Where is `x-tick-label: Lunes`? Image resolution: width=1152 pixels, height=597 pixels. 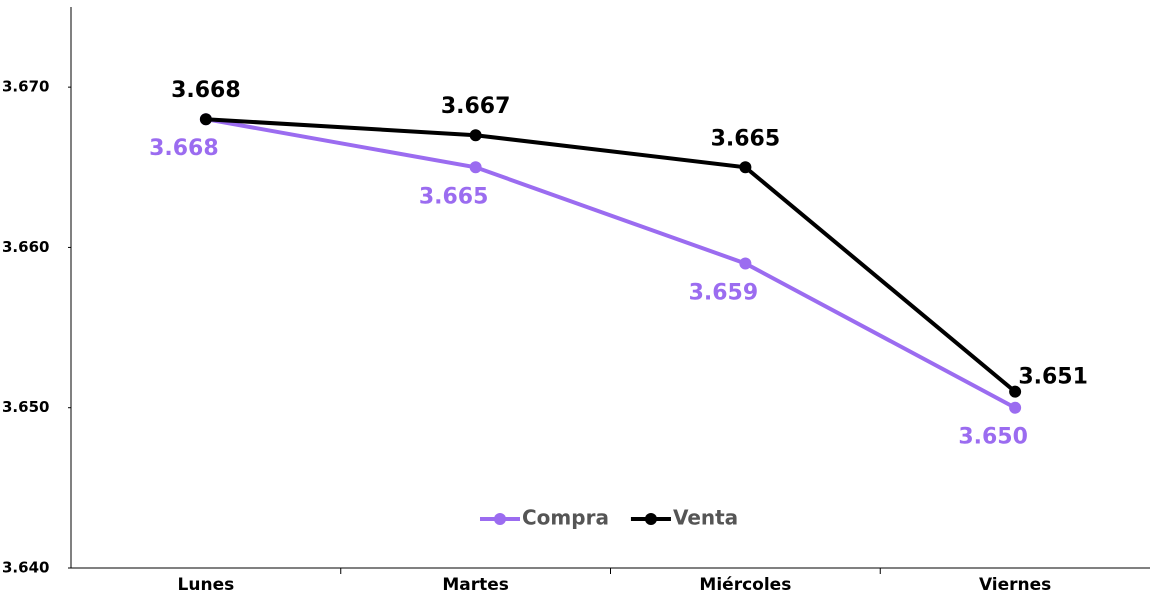
x-tick-label: Lunes is located at coordinates (206, 585).